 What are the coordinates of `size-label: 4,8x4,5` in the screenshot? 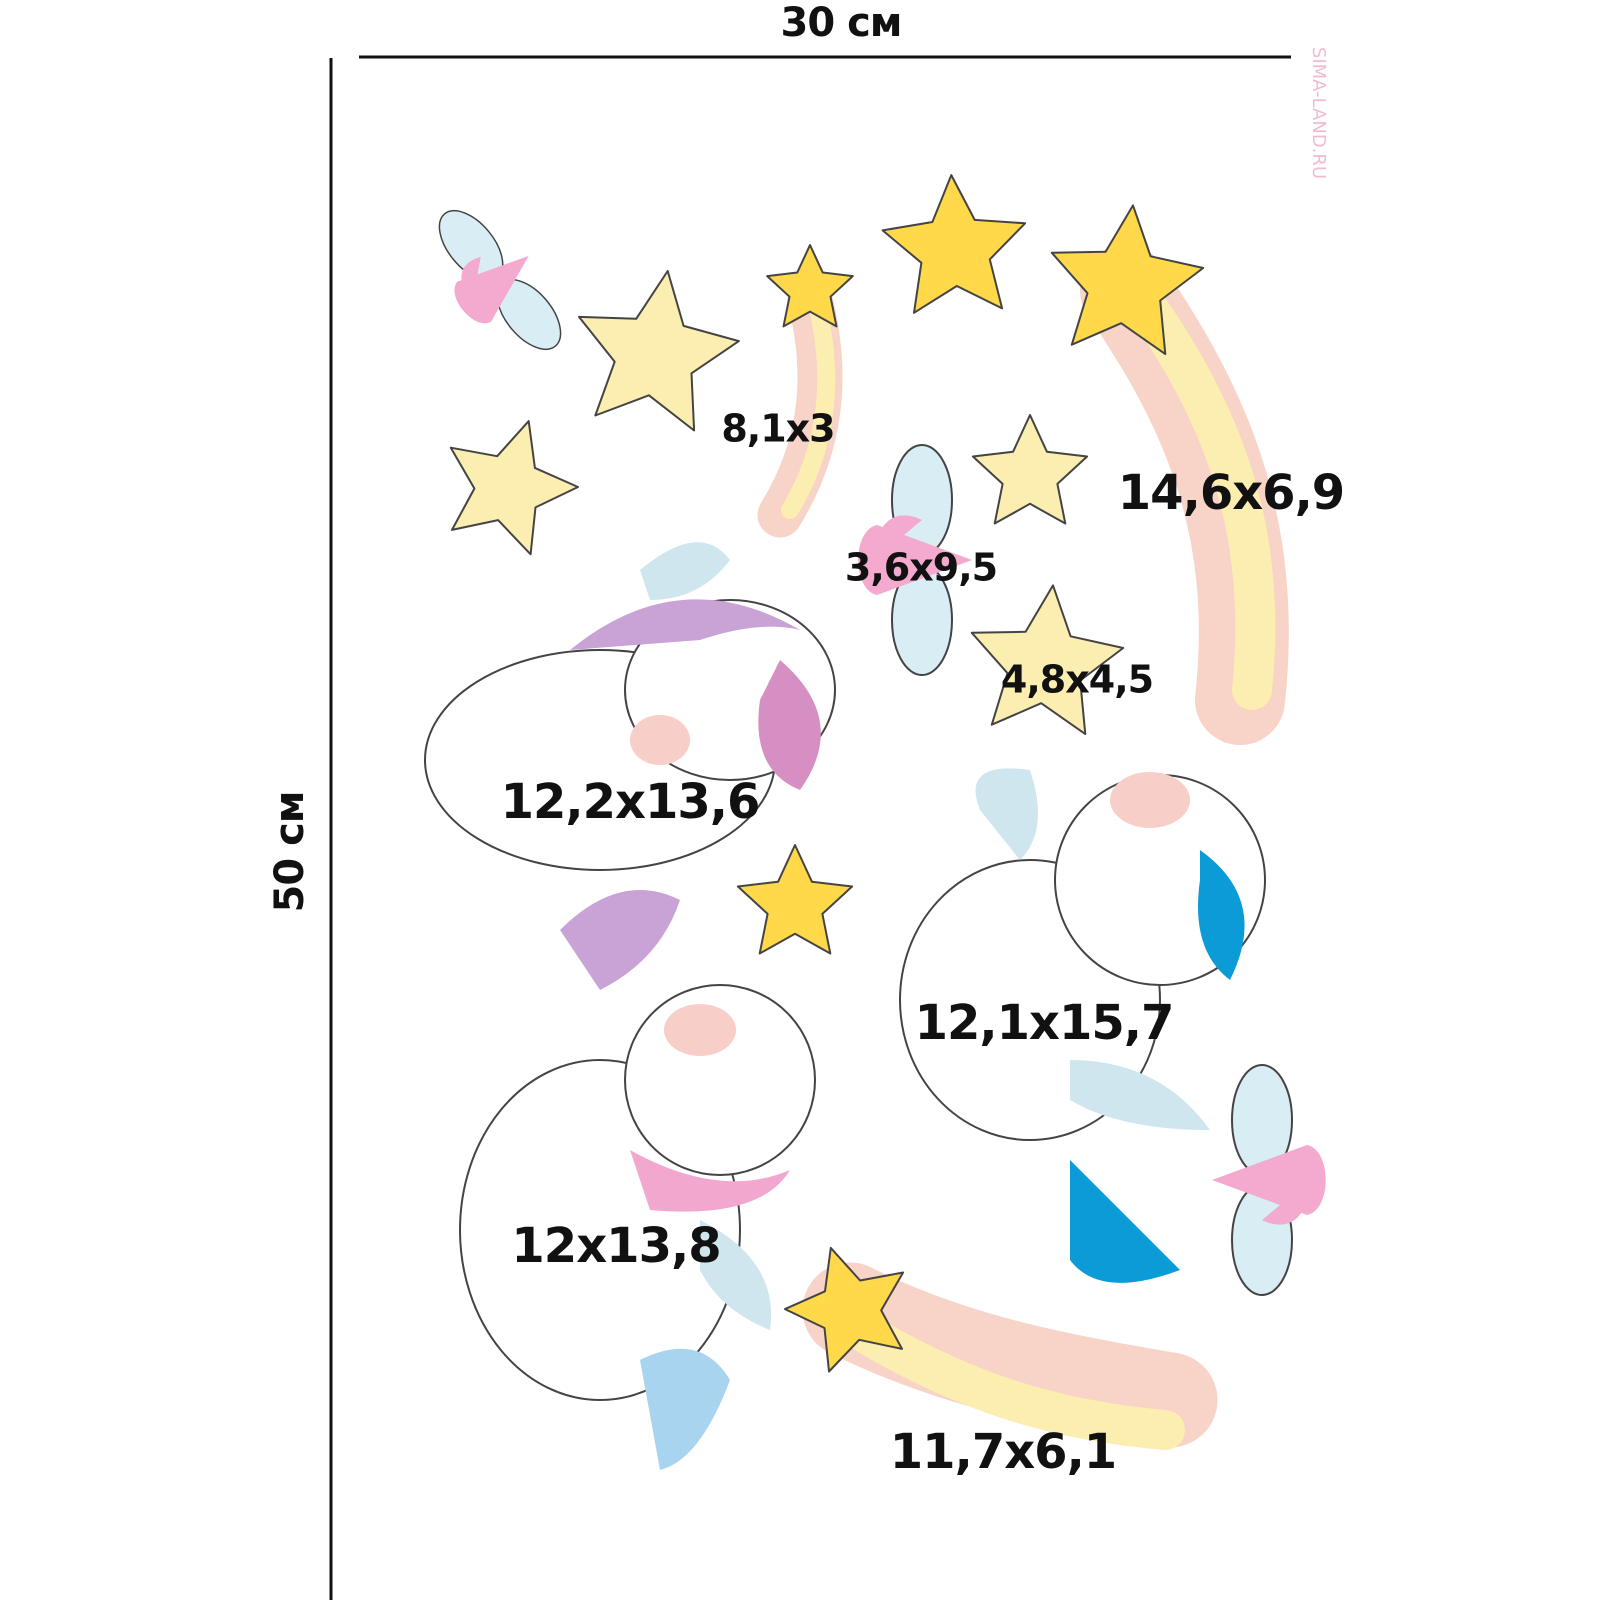 It's located at (1077, 680).